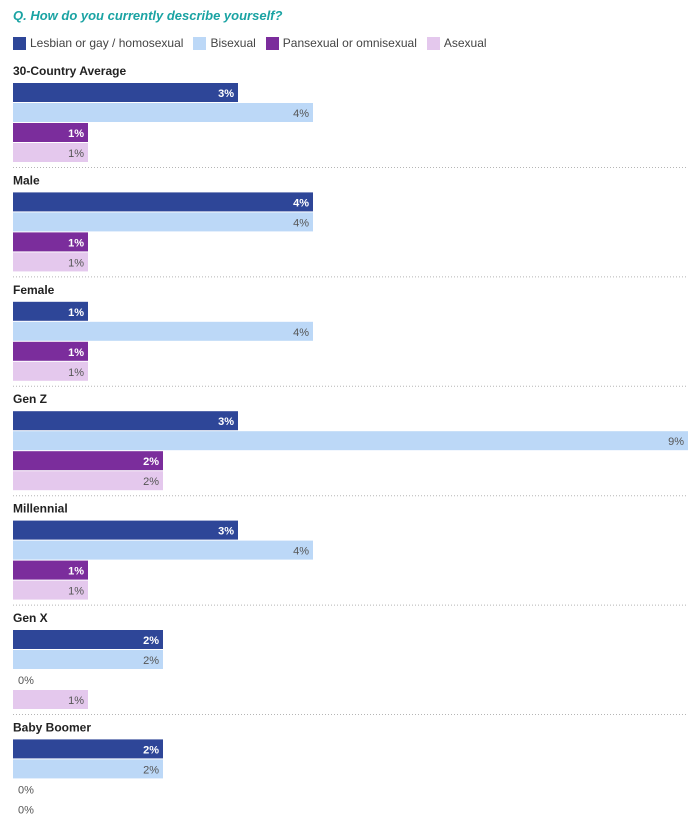 The height and width of the screenshot is (828, 693). I want to click on data-label-male-asexual: 1%, so click(76, 263).